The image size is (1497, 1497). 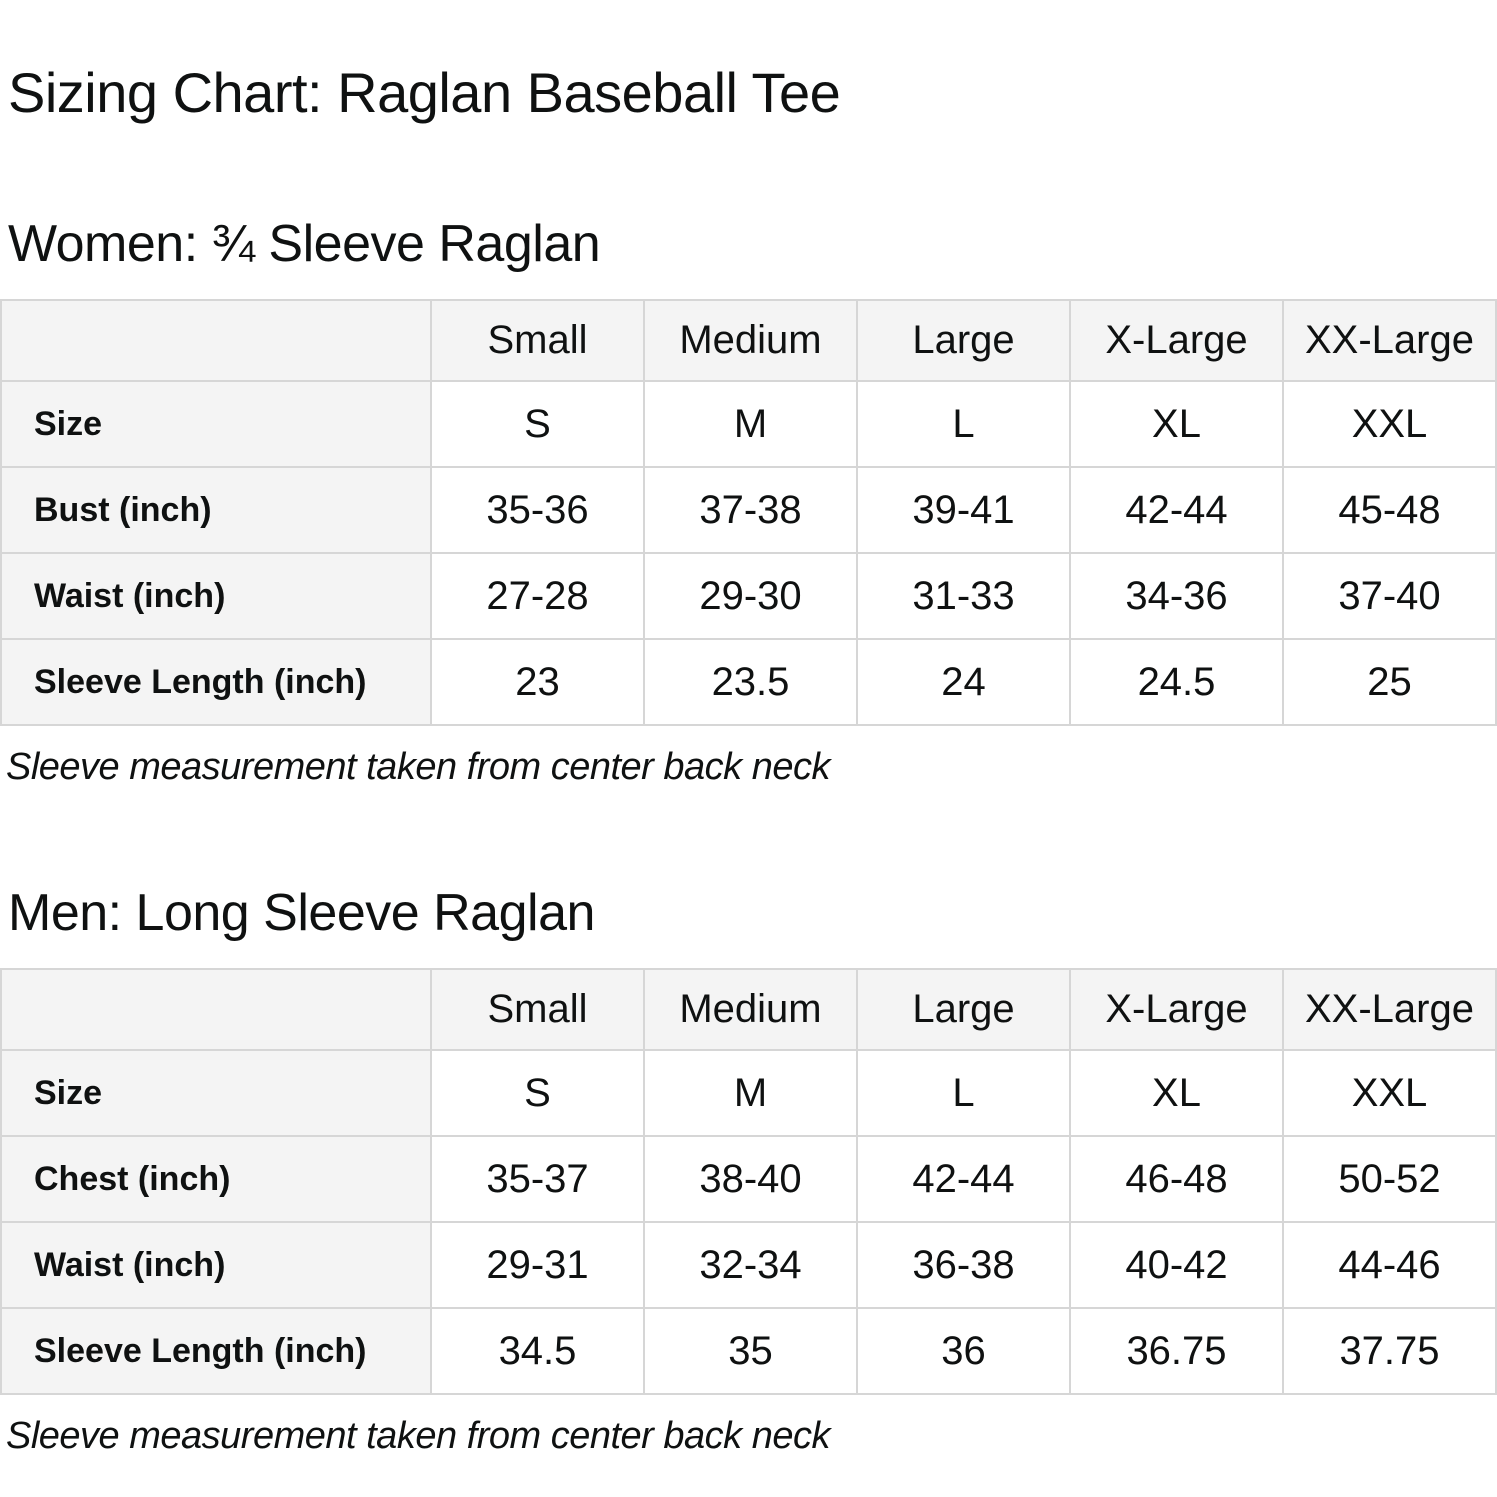 I want to click on cell: 23.5, so click(x=750, y=682).